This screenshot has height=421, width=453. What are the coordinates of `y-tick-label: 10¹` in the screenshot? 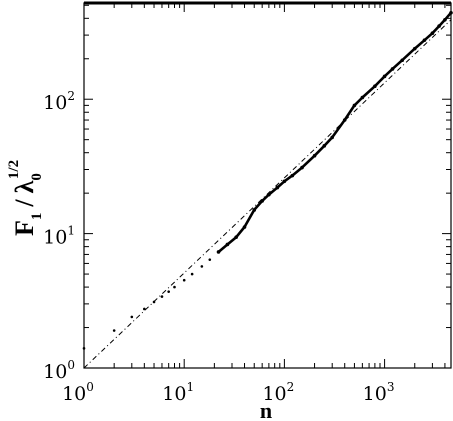 It's located at (59, 236).